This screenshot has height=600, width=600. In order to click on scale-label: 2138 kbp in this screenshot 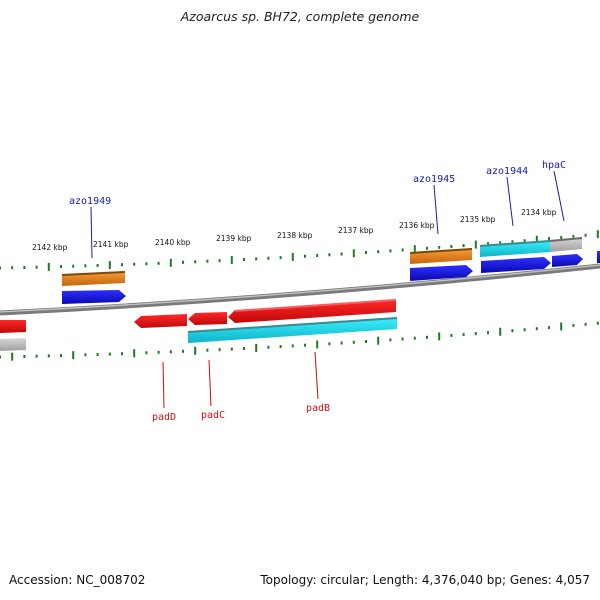, I will do `click(295, 235)`.